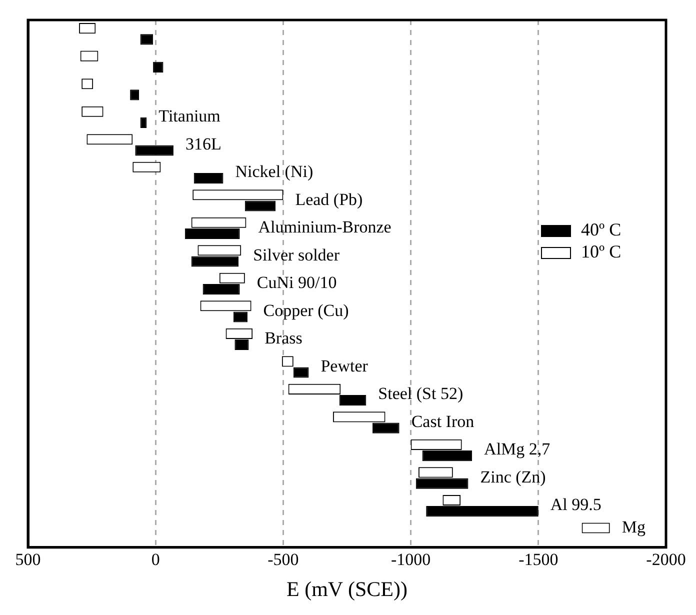  What do you see at coordinates (296, 282) in the screenshot?
I see `y-tick-label: CuNi 90/10` at bounding box center [296, 282].